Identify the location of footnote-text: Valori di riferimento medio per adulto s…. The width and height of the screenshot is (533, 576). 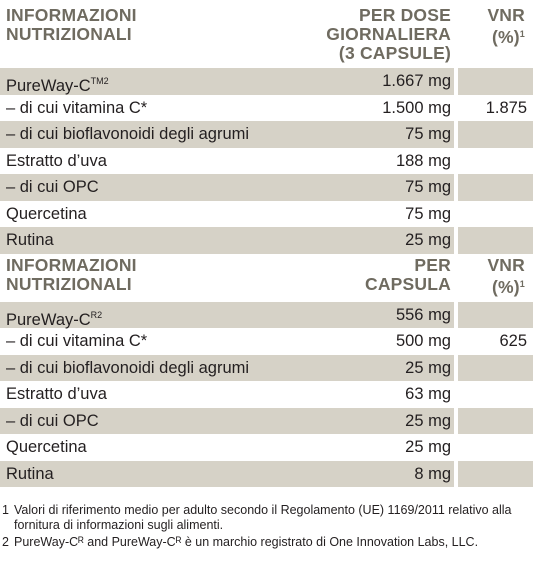
(263, 517).